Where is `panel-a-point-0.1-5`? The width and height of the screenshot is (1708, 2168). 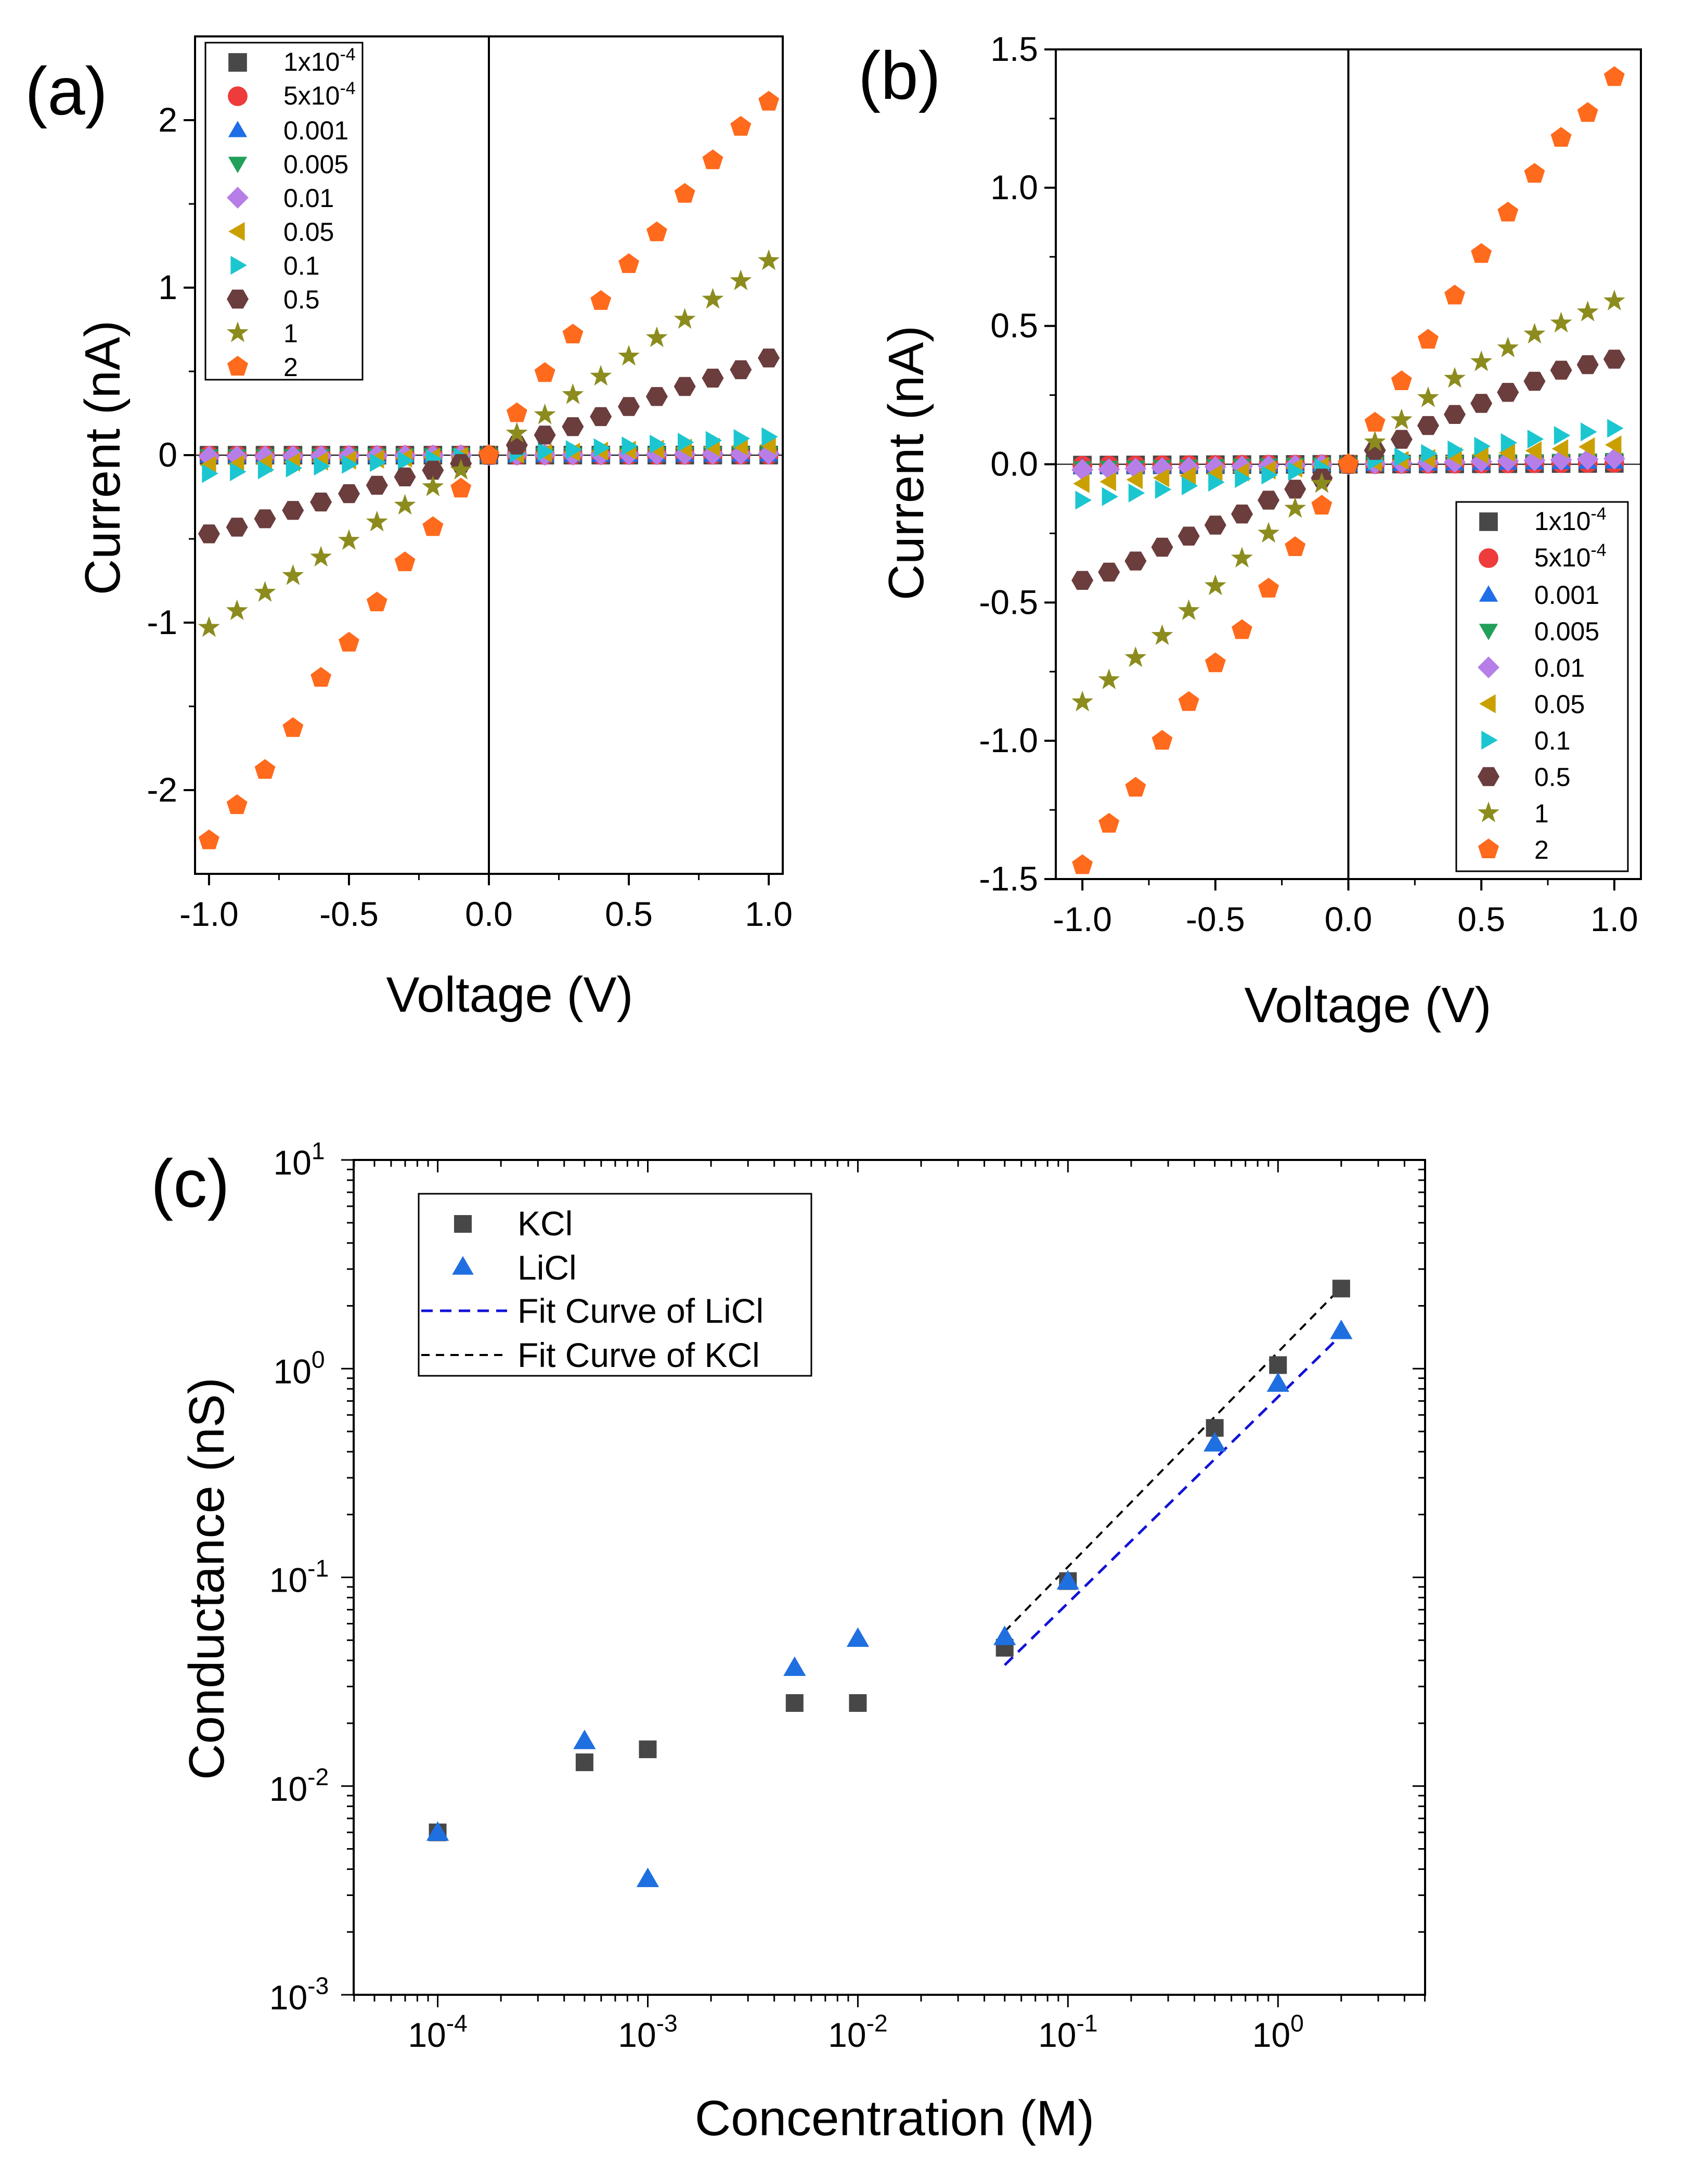
panel-a-point-0.1-5 is located at coordinates (350, 464).